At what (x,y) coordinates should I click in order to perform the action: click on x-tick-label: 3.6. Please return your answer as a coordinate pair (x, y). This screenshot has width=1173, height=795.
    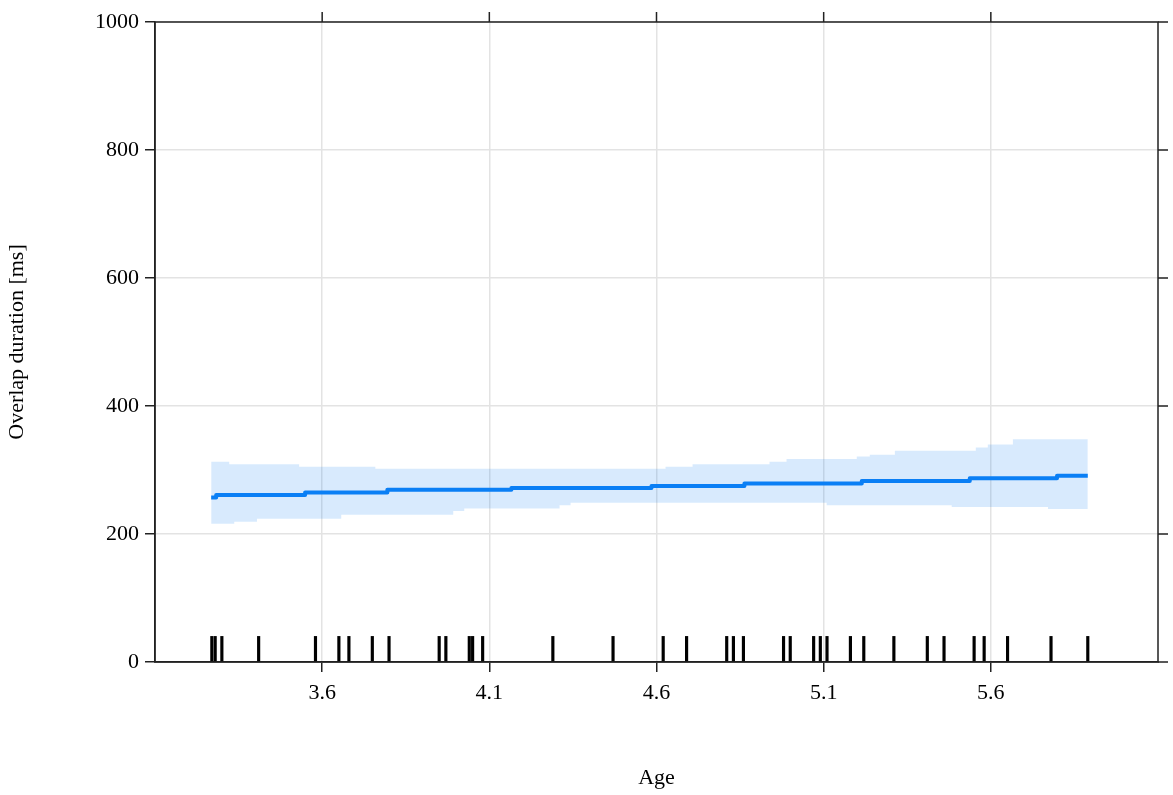
    Looking at the image, I should click on (322, 691).